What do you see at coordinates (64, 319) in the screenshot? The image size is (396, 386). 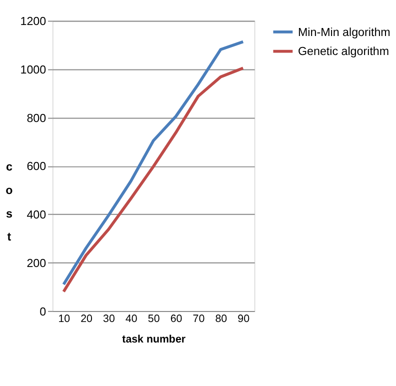 I see `x-tick-label: 10` at bounding box center [64, 319].